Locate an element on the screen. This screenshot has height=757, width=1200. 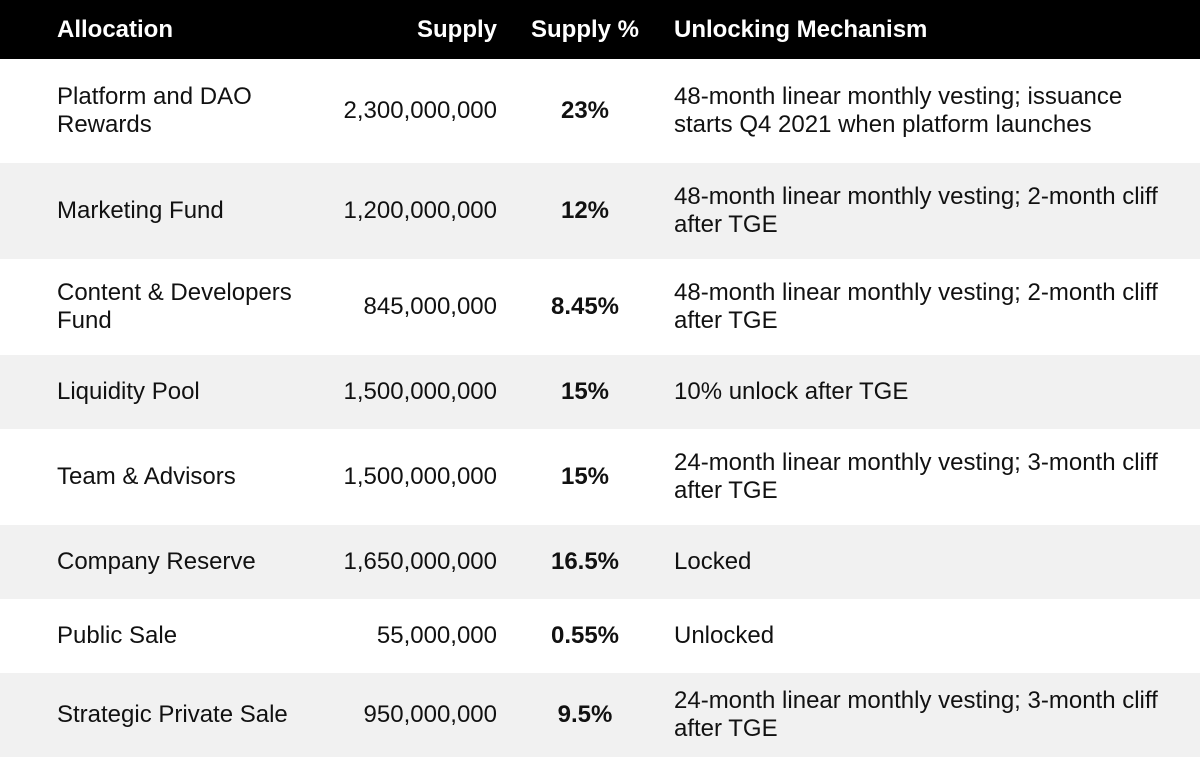
supply-cell: 2,300,000,000 is located at coordinates (420, 110).